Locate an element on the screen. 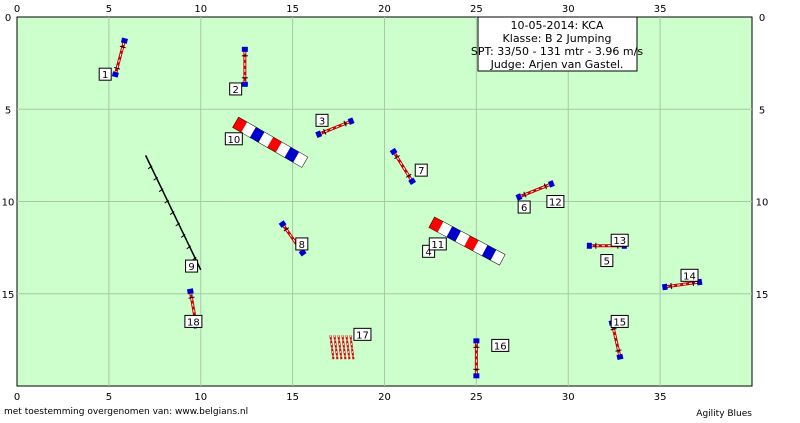  number-text: 10 is located at coordinates (233, 140).